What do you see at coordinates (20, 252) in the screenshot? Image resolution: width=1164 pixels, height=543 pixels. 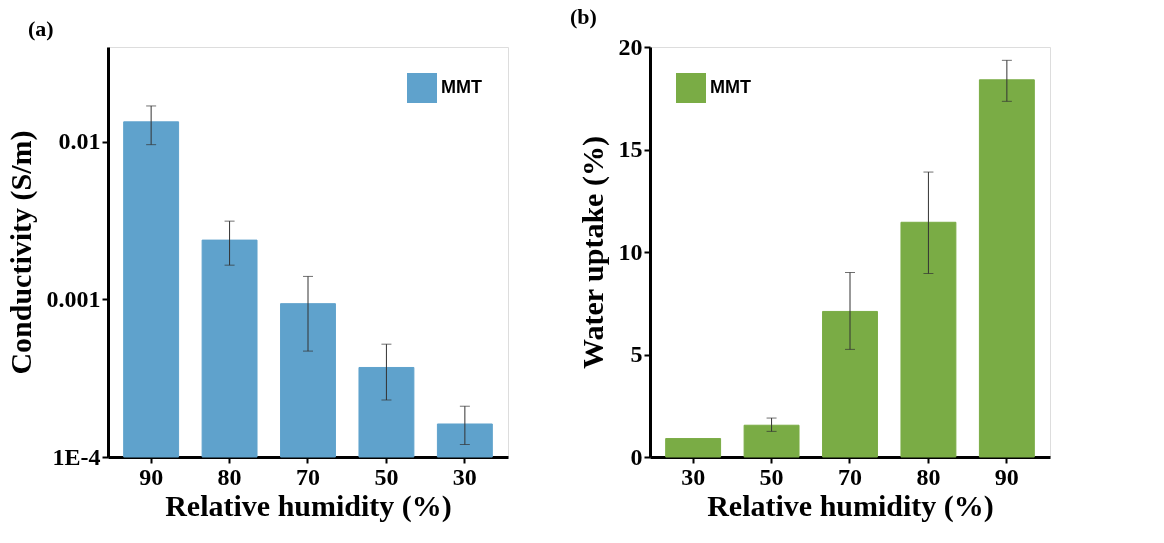 I see `y-axis-title: Conductivity (S/m)` at bounding box center [20, 252].